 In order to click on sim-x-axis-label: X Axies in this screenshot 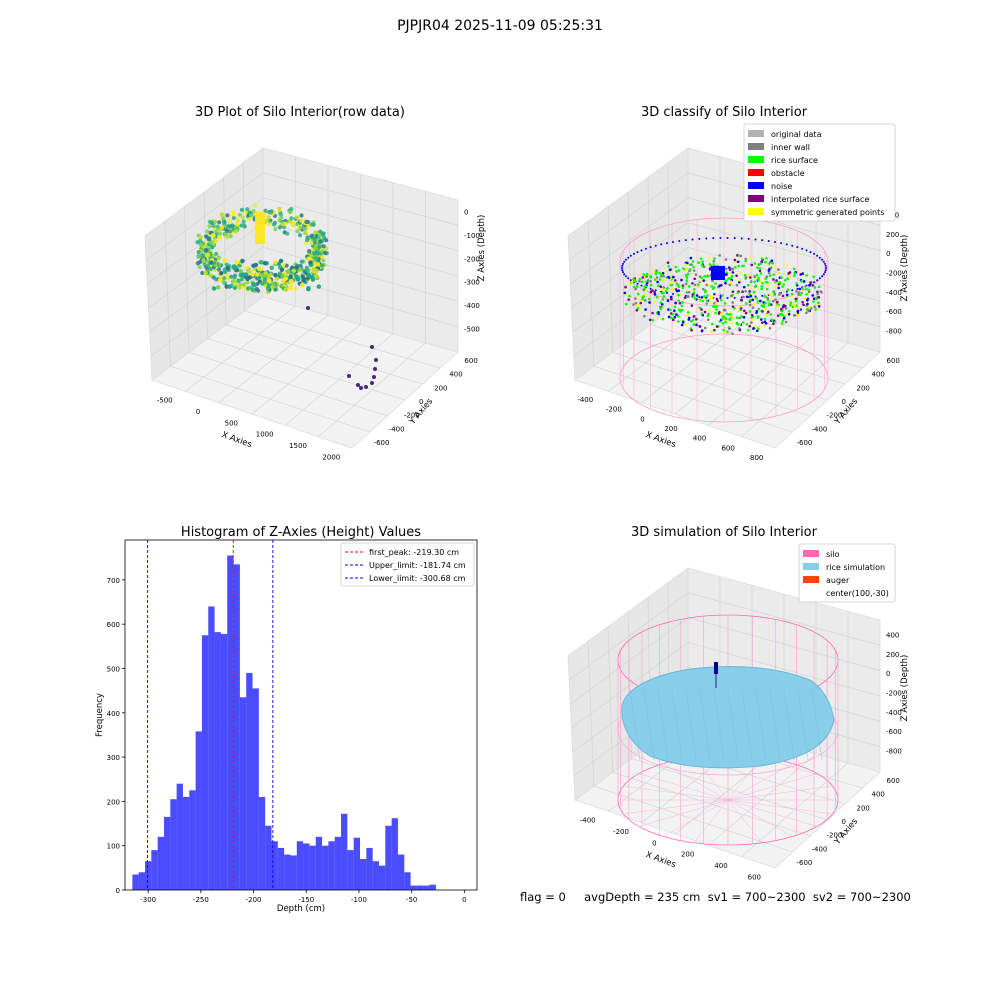, I will do `click(660, 860)`.